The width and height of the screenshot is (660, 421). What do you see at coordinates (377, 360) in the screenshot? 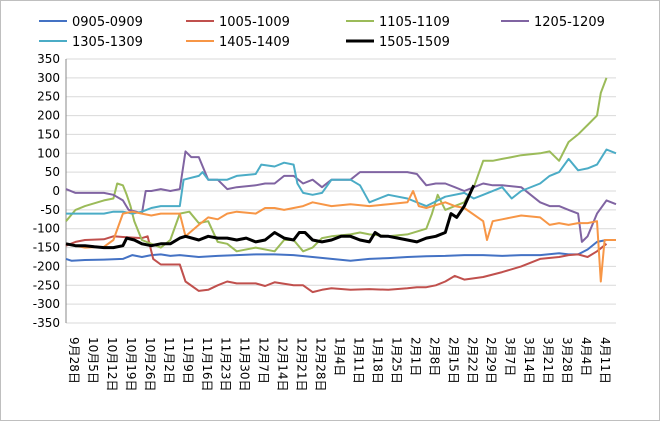
I see `x-tick-label: 1月18日` at bounding box center [377, 360].